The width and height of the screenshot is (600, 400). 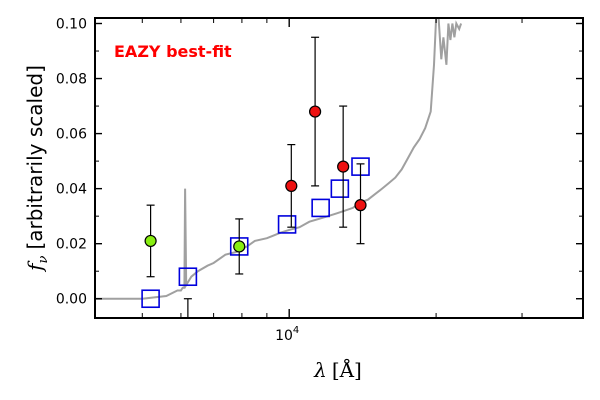 What do you see at coordinates (284, 336) in the screenshot?
I see `x-tick-label-base: 10` at bounding box center [284, 336].